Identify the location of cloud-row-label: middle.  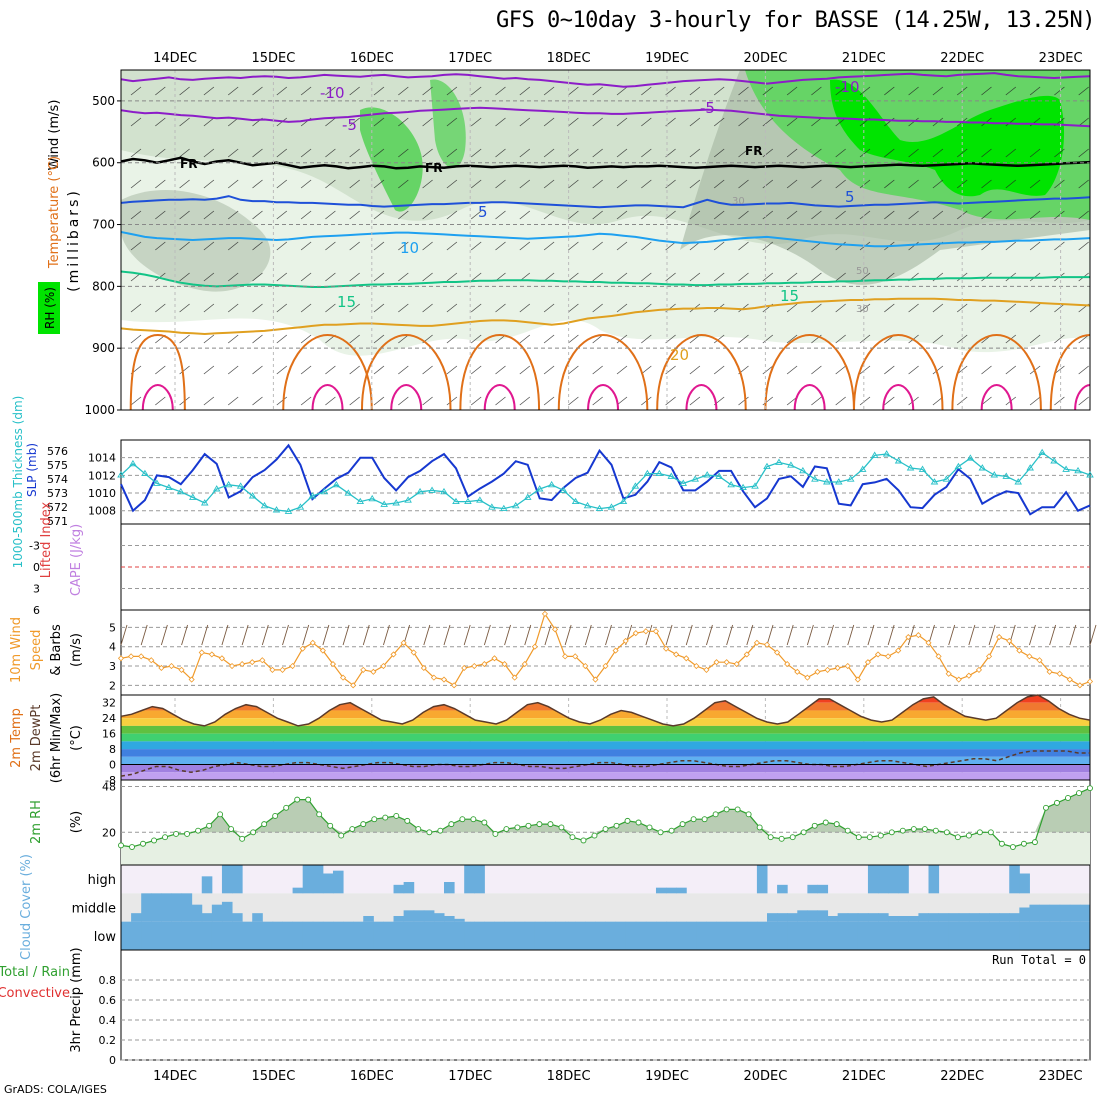
(94, 909).